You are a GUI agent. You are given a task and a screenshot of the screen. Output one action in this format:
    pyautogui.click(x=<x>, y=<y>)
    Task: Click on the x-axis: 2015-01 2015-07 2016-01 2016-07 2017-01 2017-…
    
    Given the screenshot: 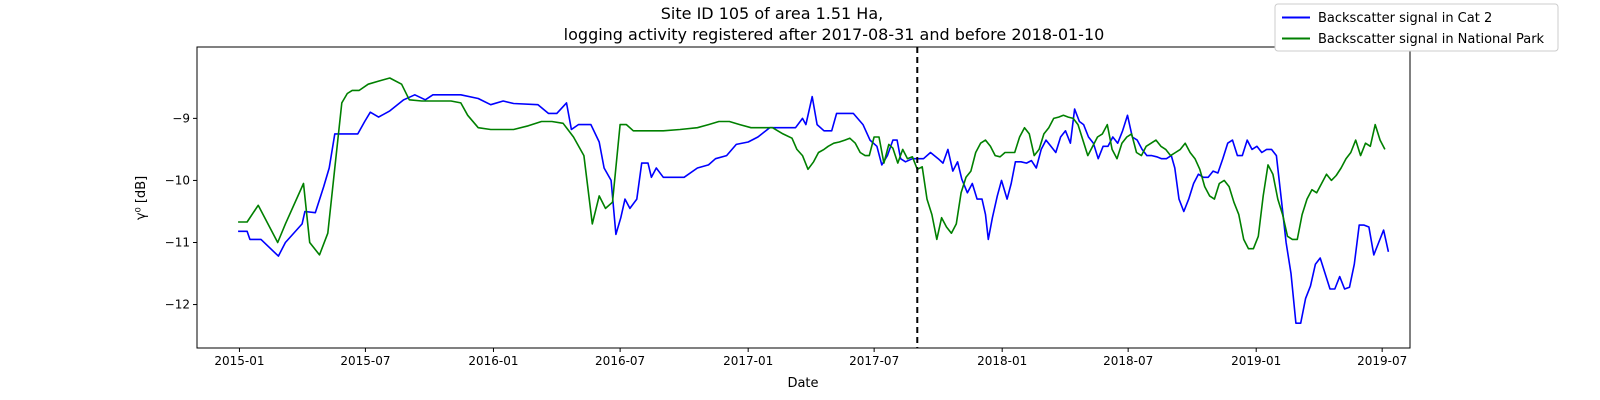 What is the action you would take?
    pyautogui.click(x=810, y=358)
    